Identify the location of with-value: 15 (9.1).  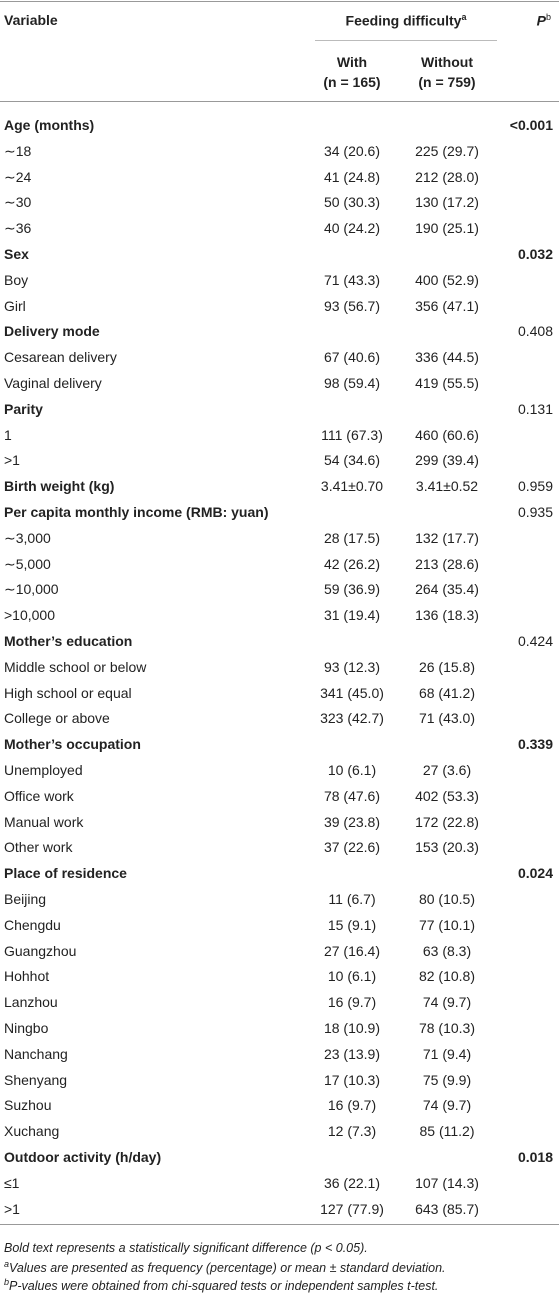
(352, 924).